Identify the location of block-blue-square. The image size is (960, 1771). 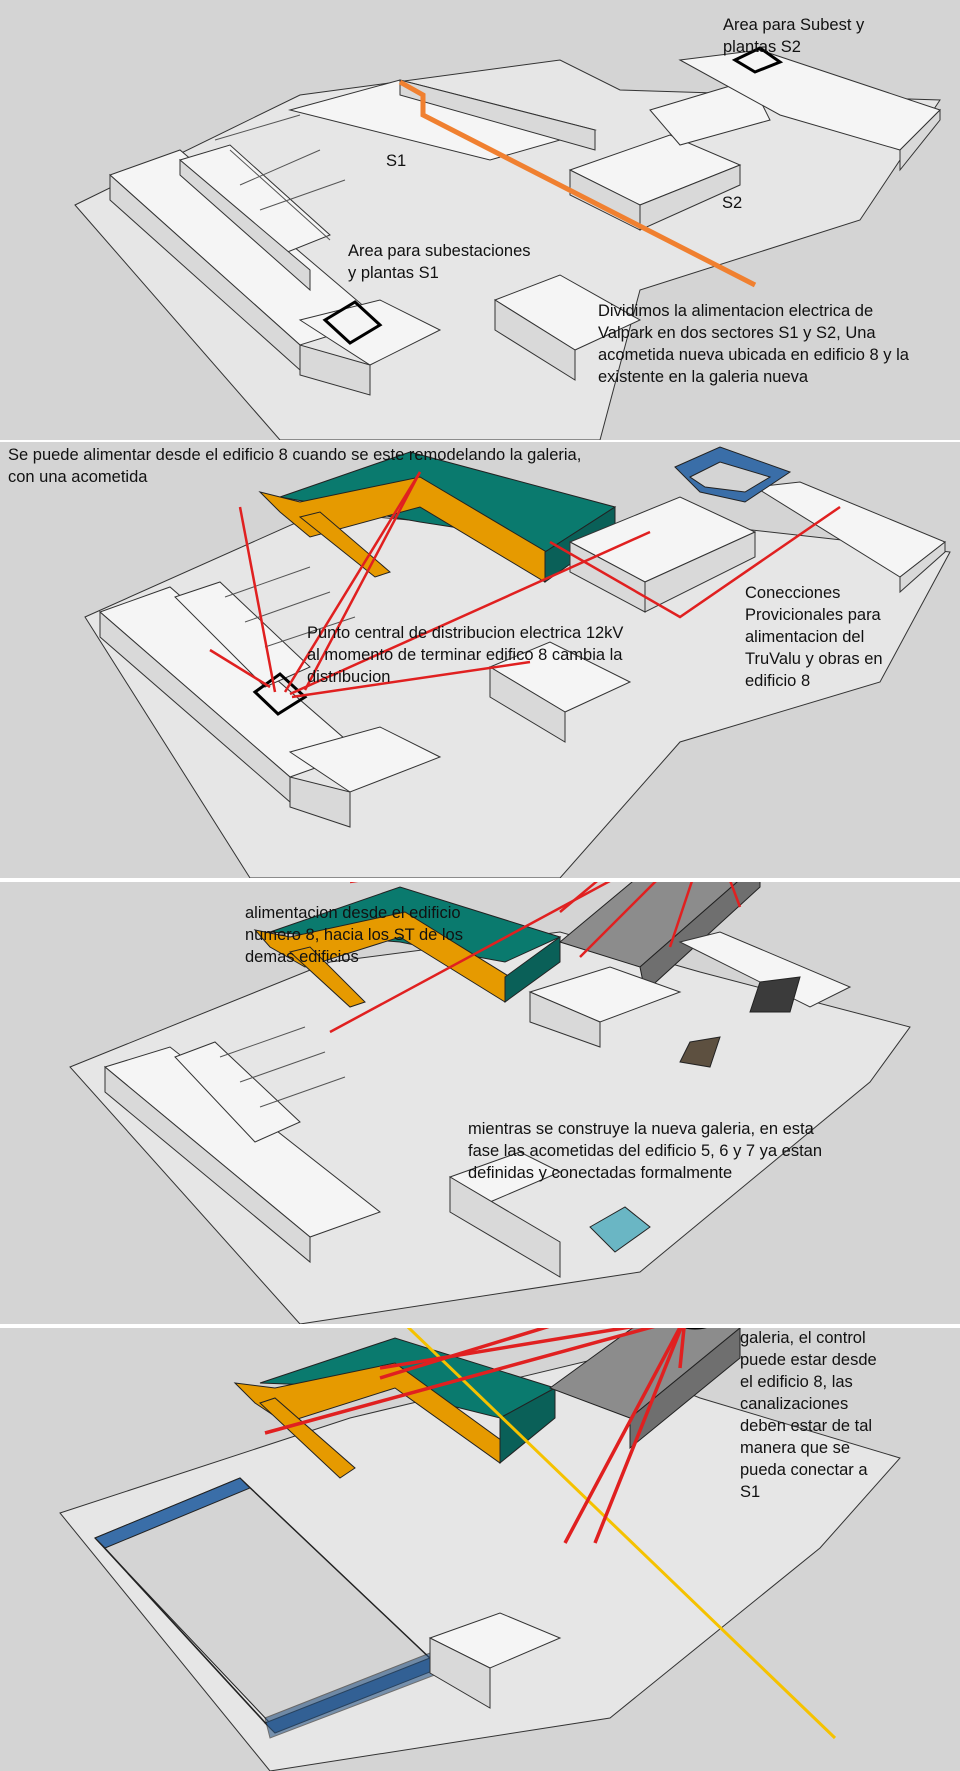
(620, 1229).